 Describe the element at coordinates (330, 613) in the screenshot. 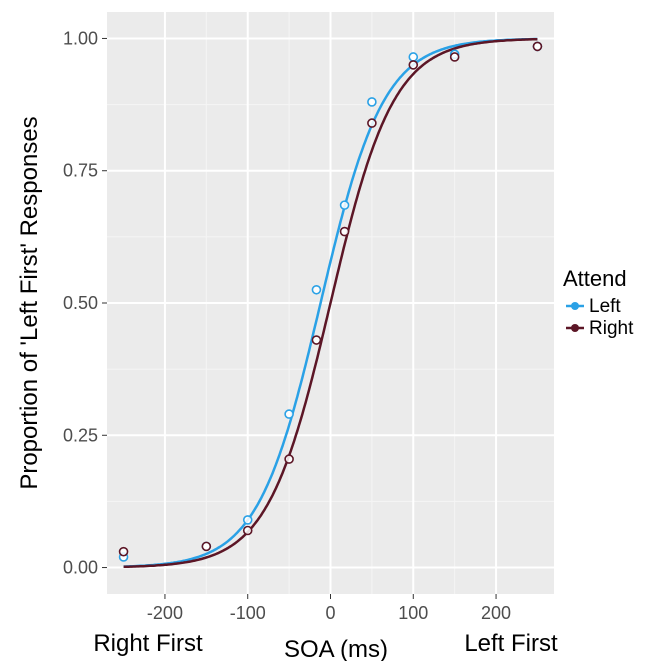

I see `x-tick-label: 0` at that location.